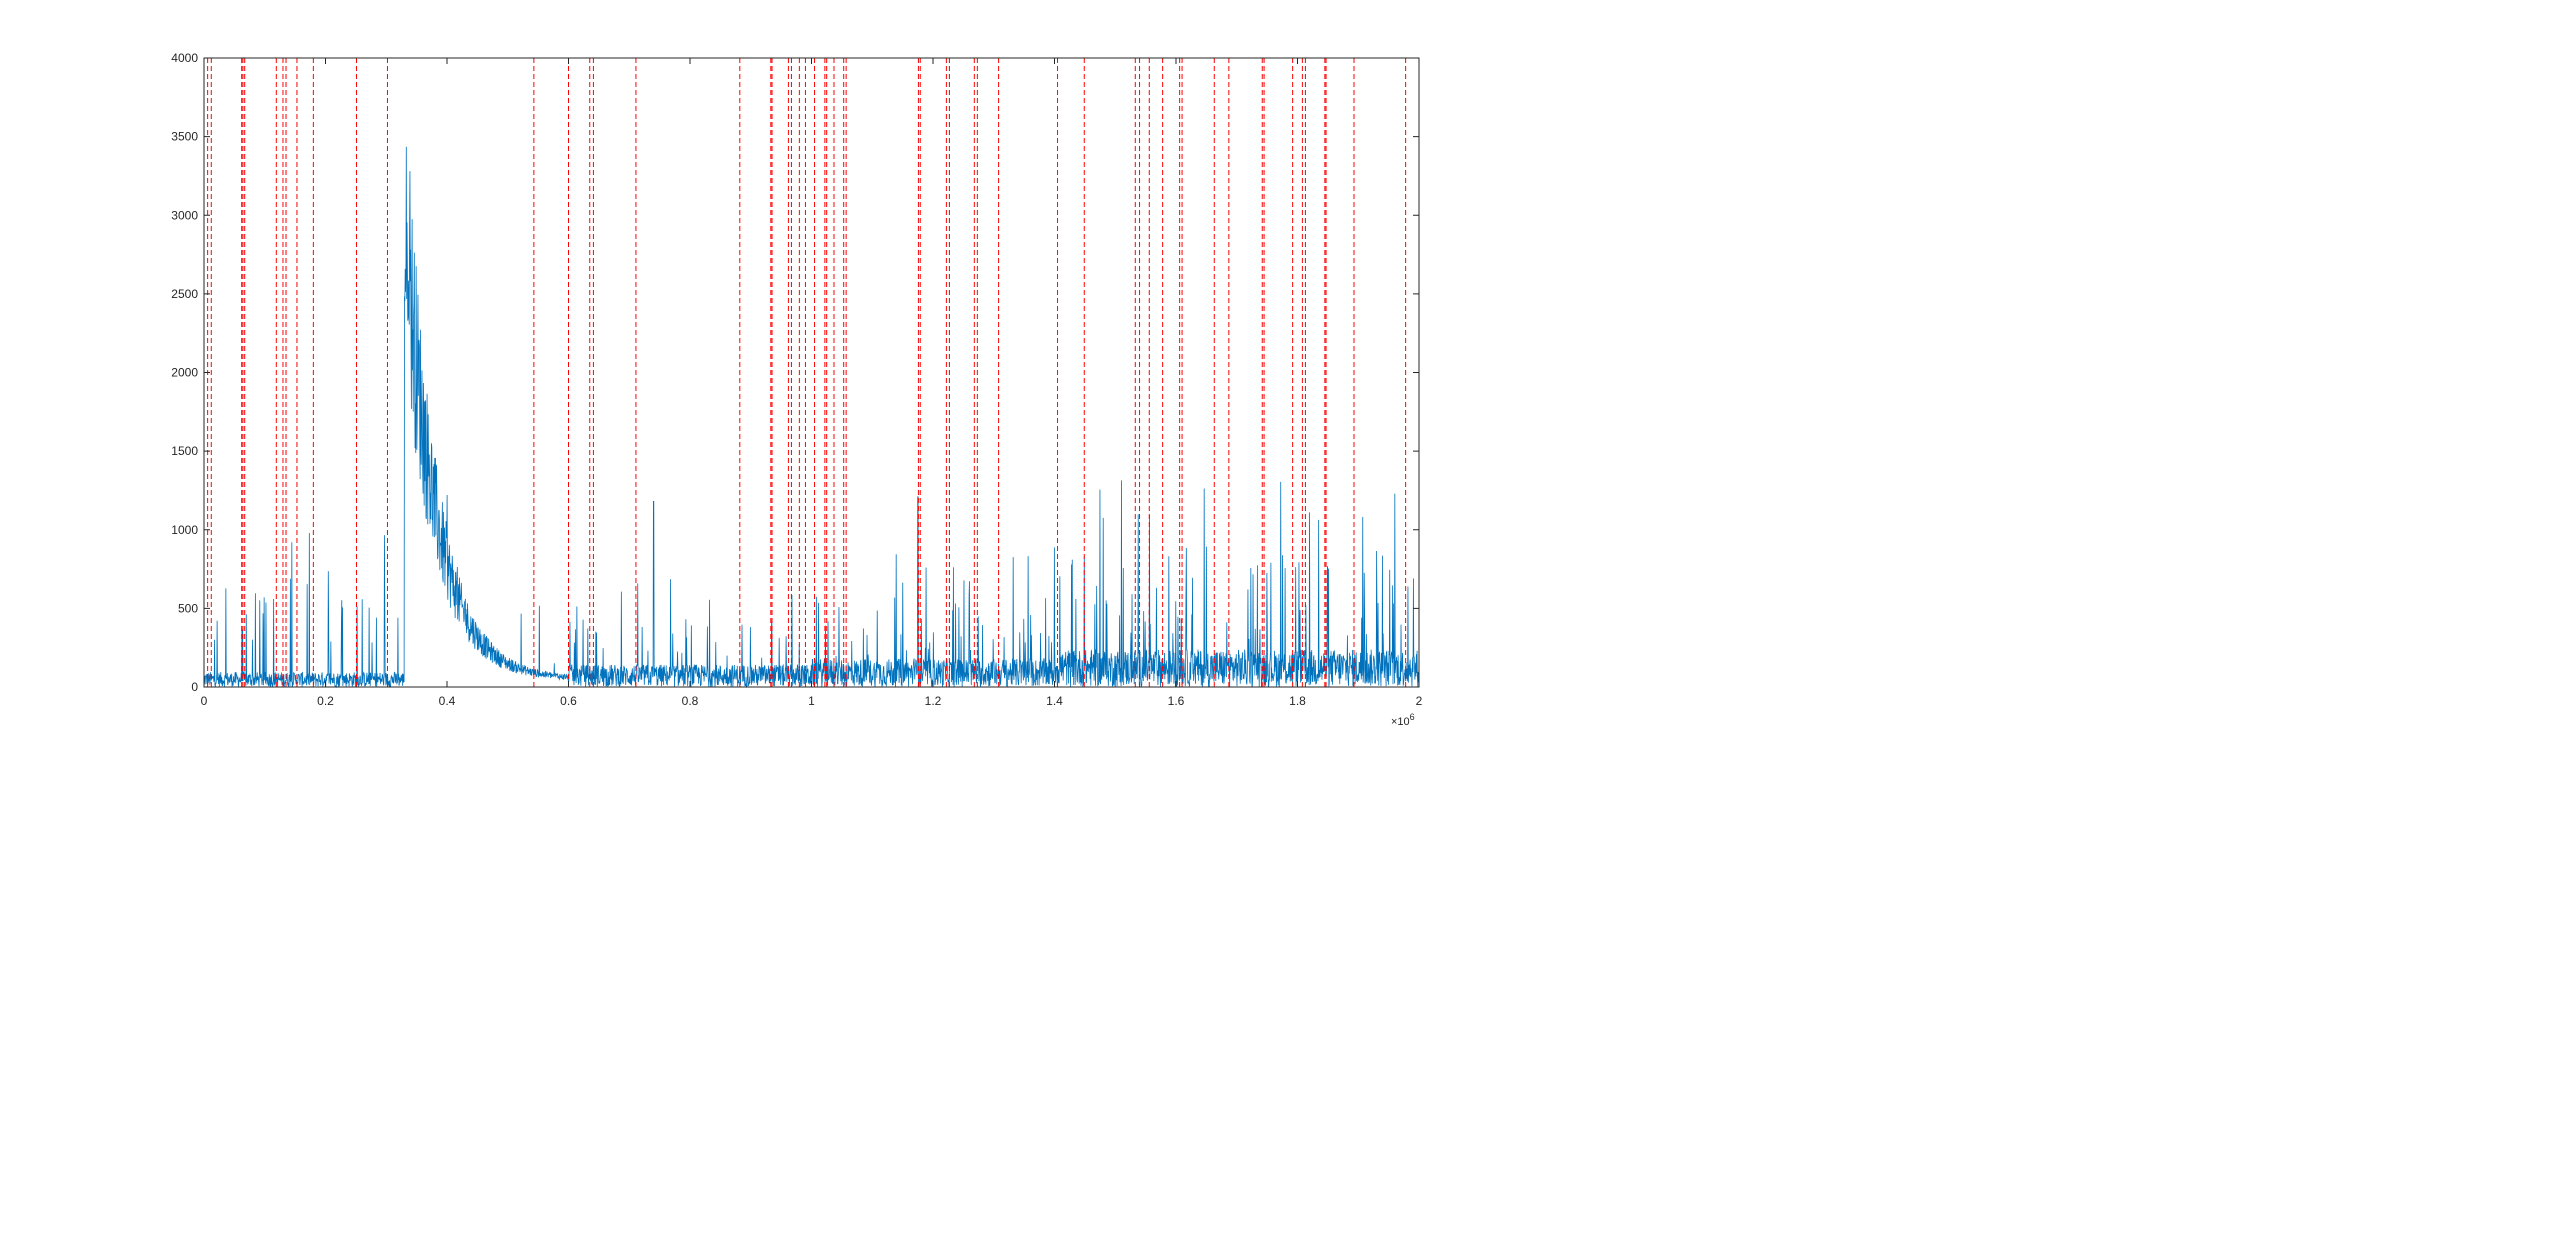 The width and height of the screenshot is (2560, 1259). What do you see at coordinates (194, 687) in the screenshot?
I see `y-tick-label: 0` at bounding box center [194, 687].